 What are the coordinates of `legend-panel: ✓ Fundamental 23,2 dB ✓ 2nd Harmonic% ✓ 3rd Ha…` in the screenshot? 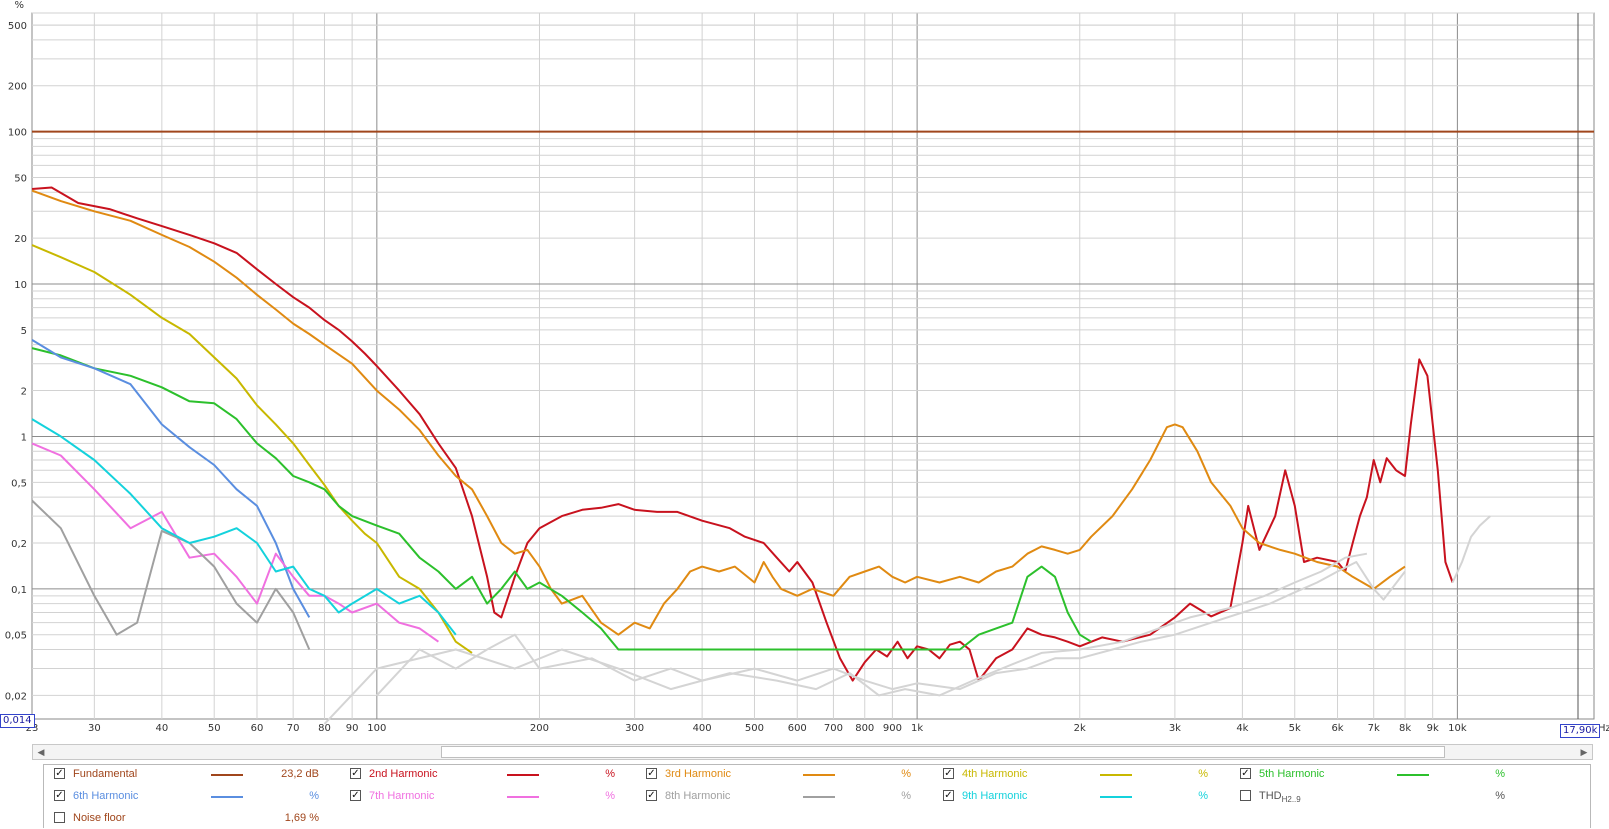 It's located at (817, 796).